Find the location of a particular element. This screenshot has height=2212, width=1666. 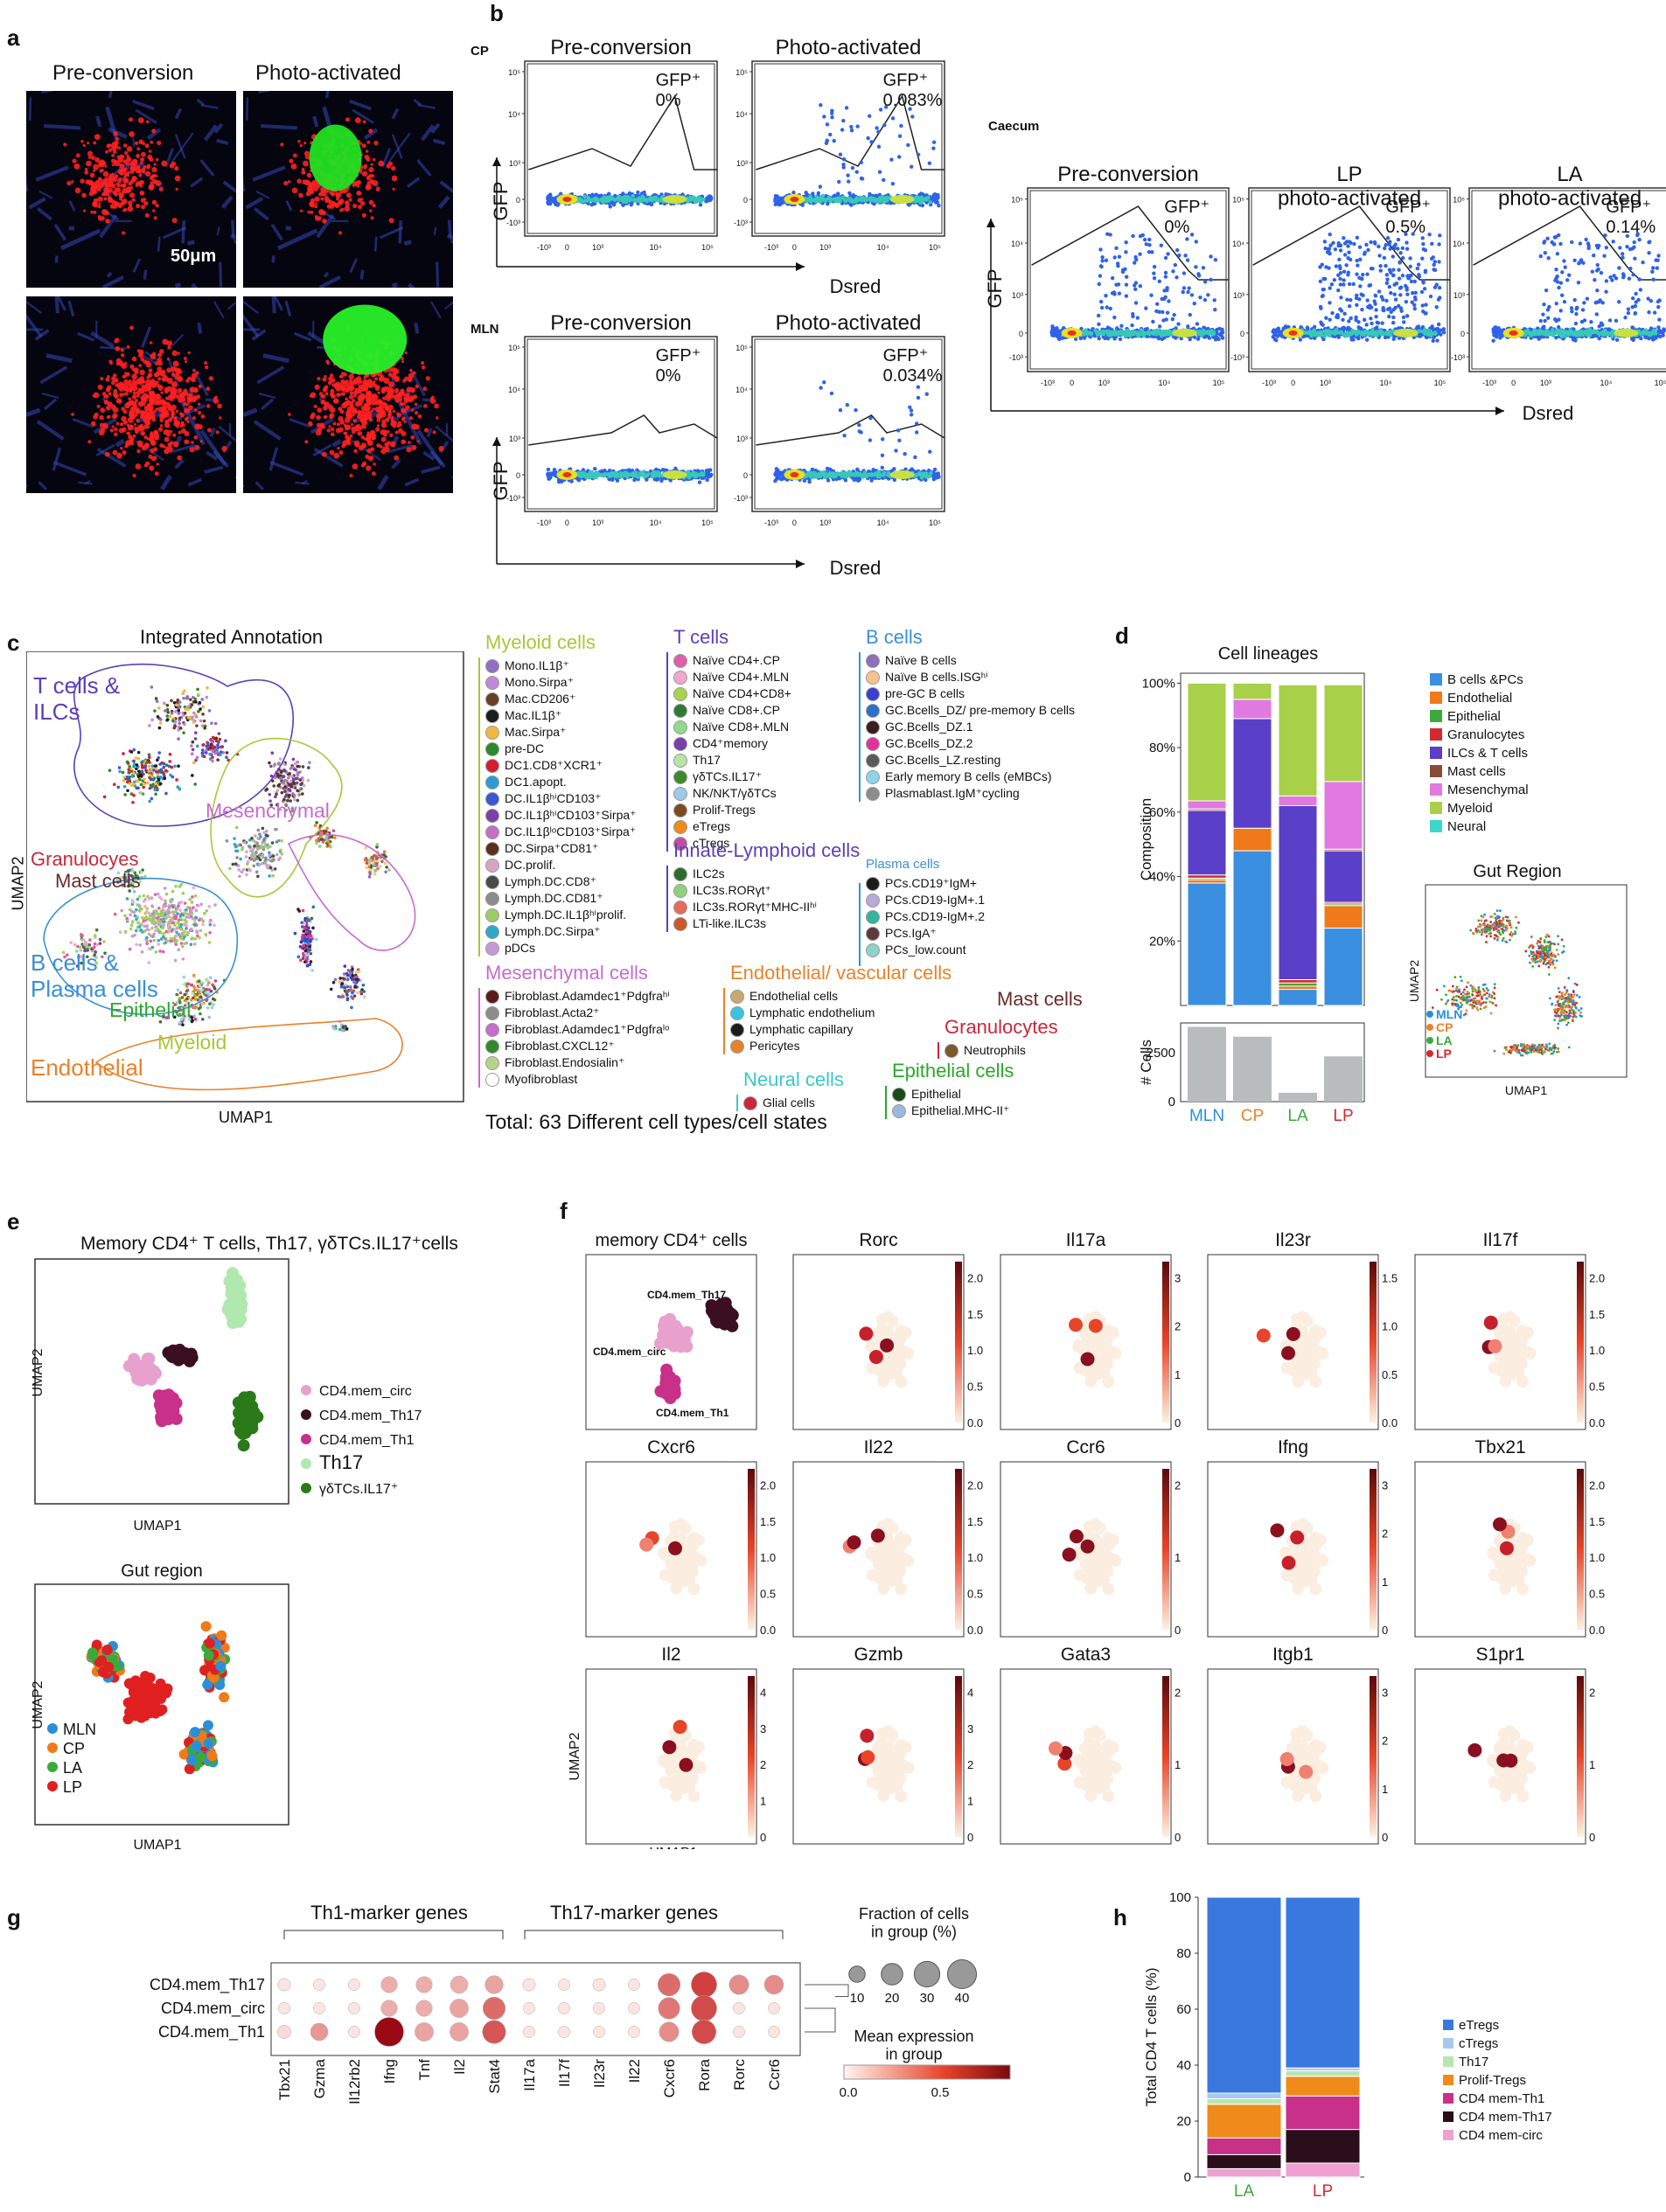

gfp-percent: GFP⁺0.034% is located at coordinates (913, 366).